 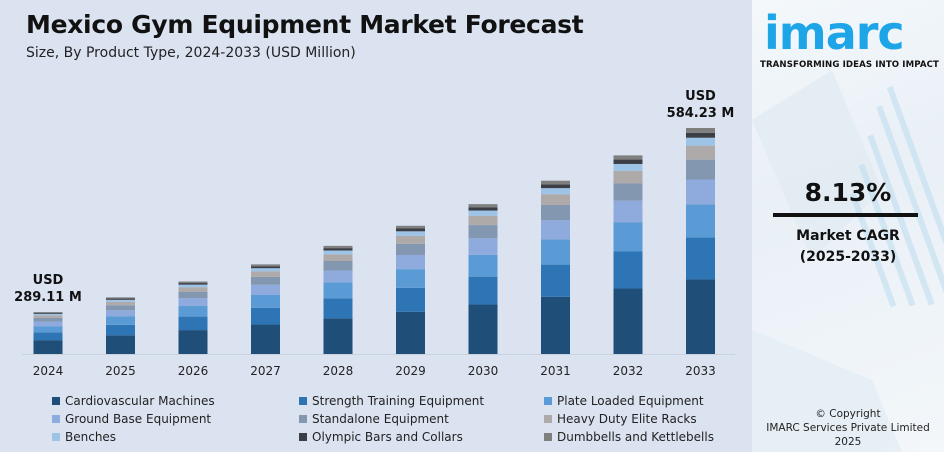 I want to click on legend-item: Ground Base Equipment, so click(x=175, y=419).